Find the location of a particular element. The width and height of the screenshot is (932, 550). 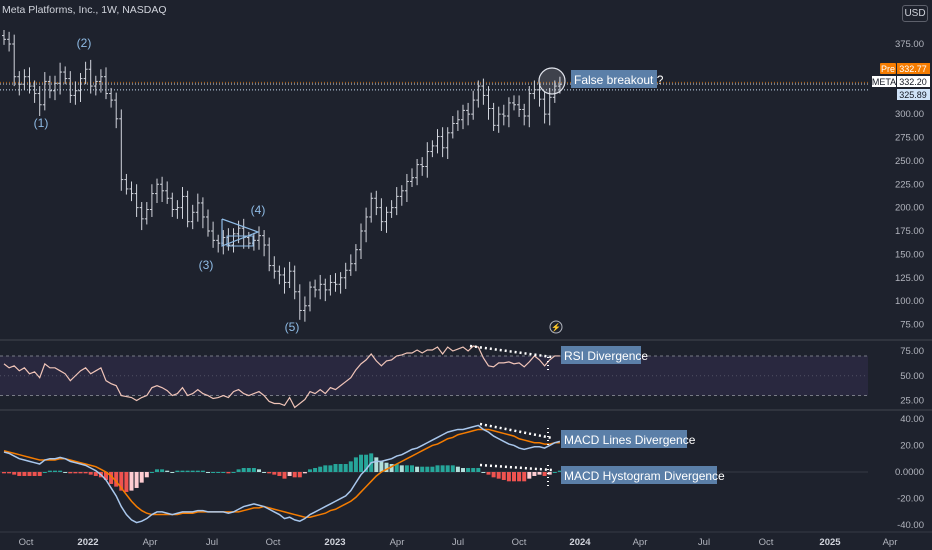

wave-label: (1) is located at coordinates (41, 123).